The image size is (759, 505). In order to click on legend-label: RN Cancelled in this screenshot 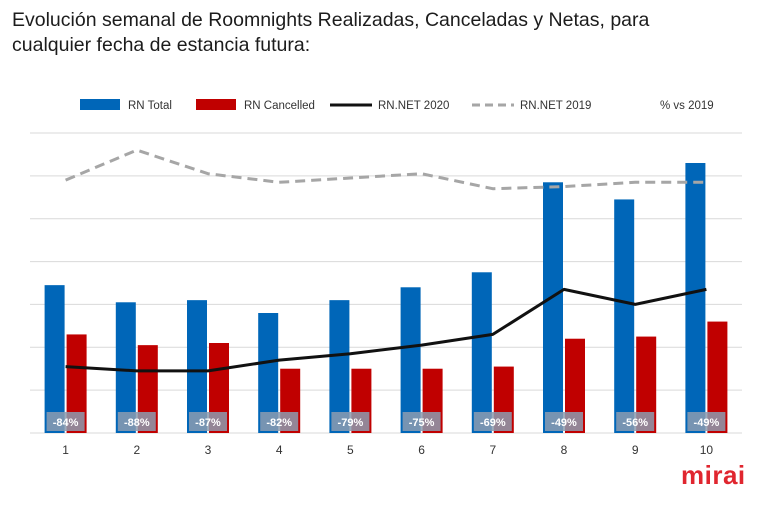, I will do `click(279, 106)`.